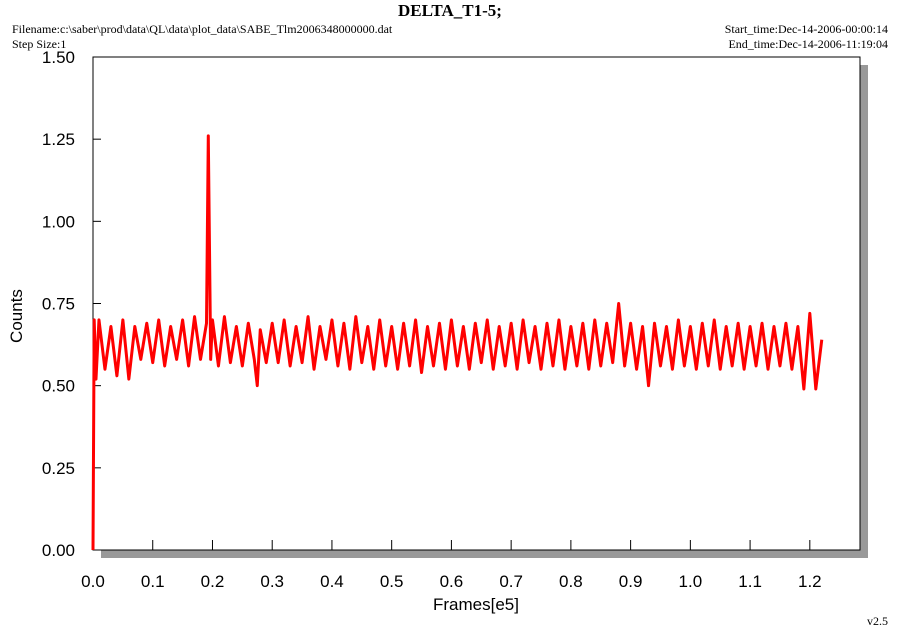  I want to click on version: v2.5, so click(877, 621).